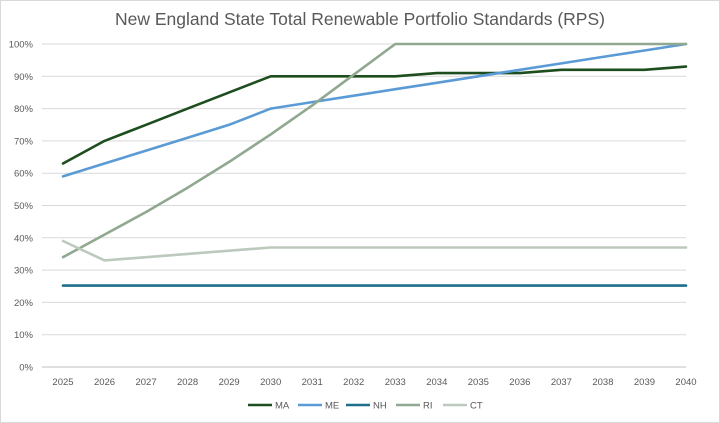  Describe the element at coordinates (24, 141) in the screenshot. I see `y-tick-label: 70%` at that location.